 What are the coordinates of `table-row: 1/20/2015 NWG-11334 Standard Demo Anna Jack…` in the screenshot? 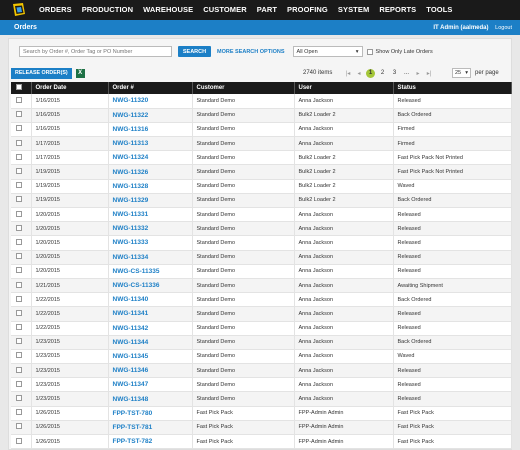 It's located at (261, 257).